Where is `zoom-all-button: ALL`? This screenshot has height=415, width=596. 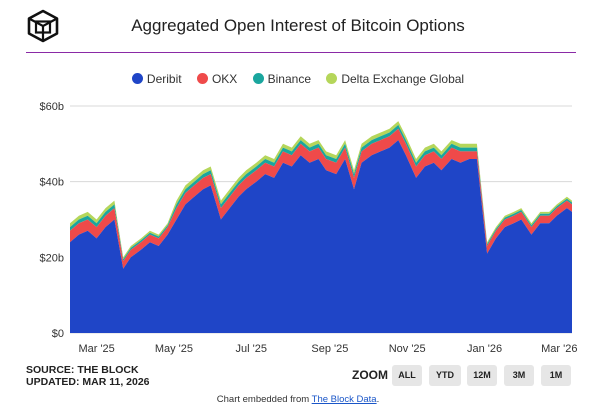
zoom-all-button: ALL is located at coordinates (407, 375).